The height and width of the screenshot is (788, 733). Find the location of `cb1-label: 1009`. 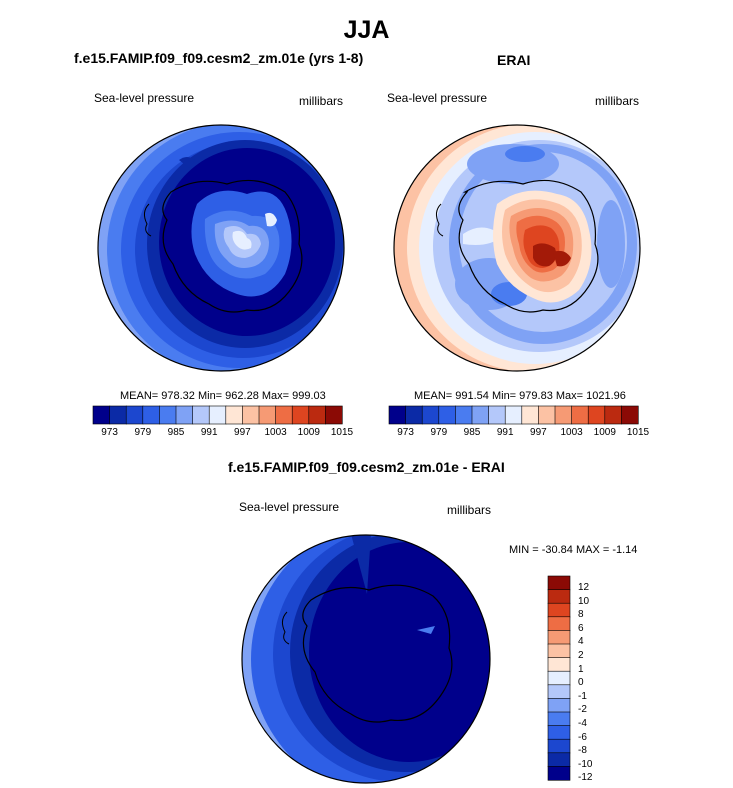

cb1-label: 1009 is located at coordinates (308, 432).